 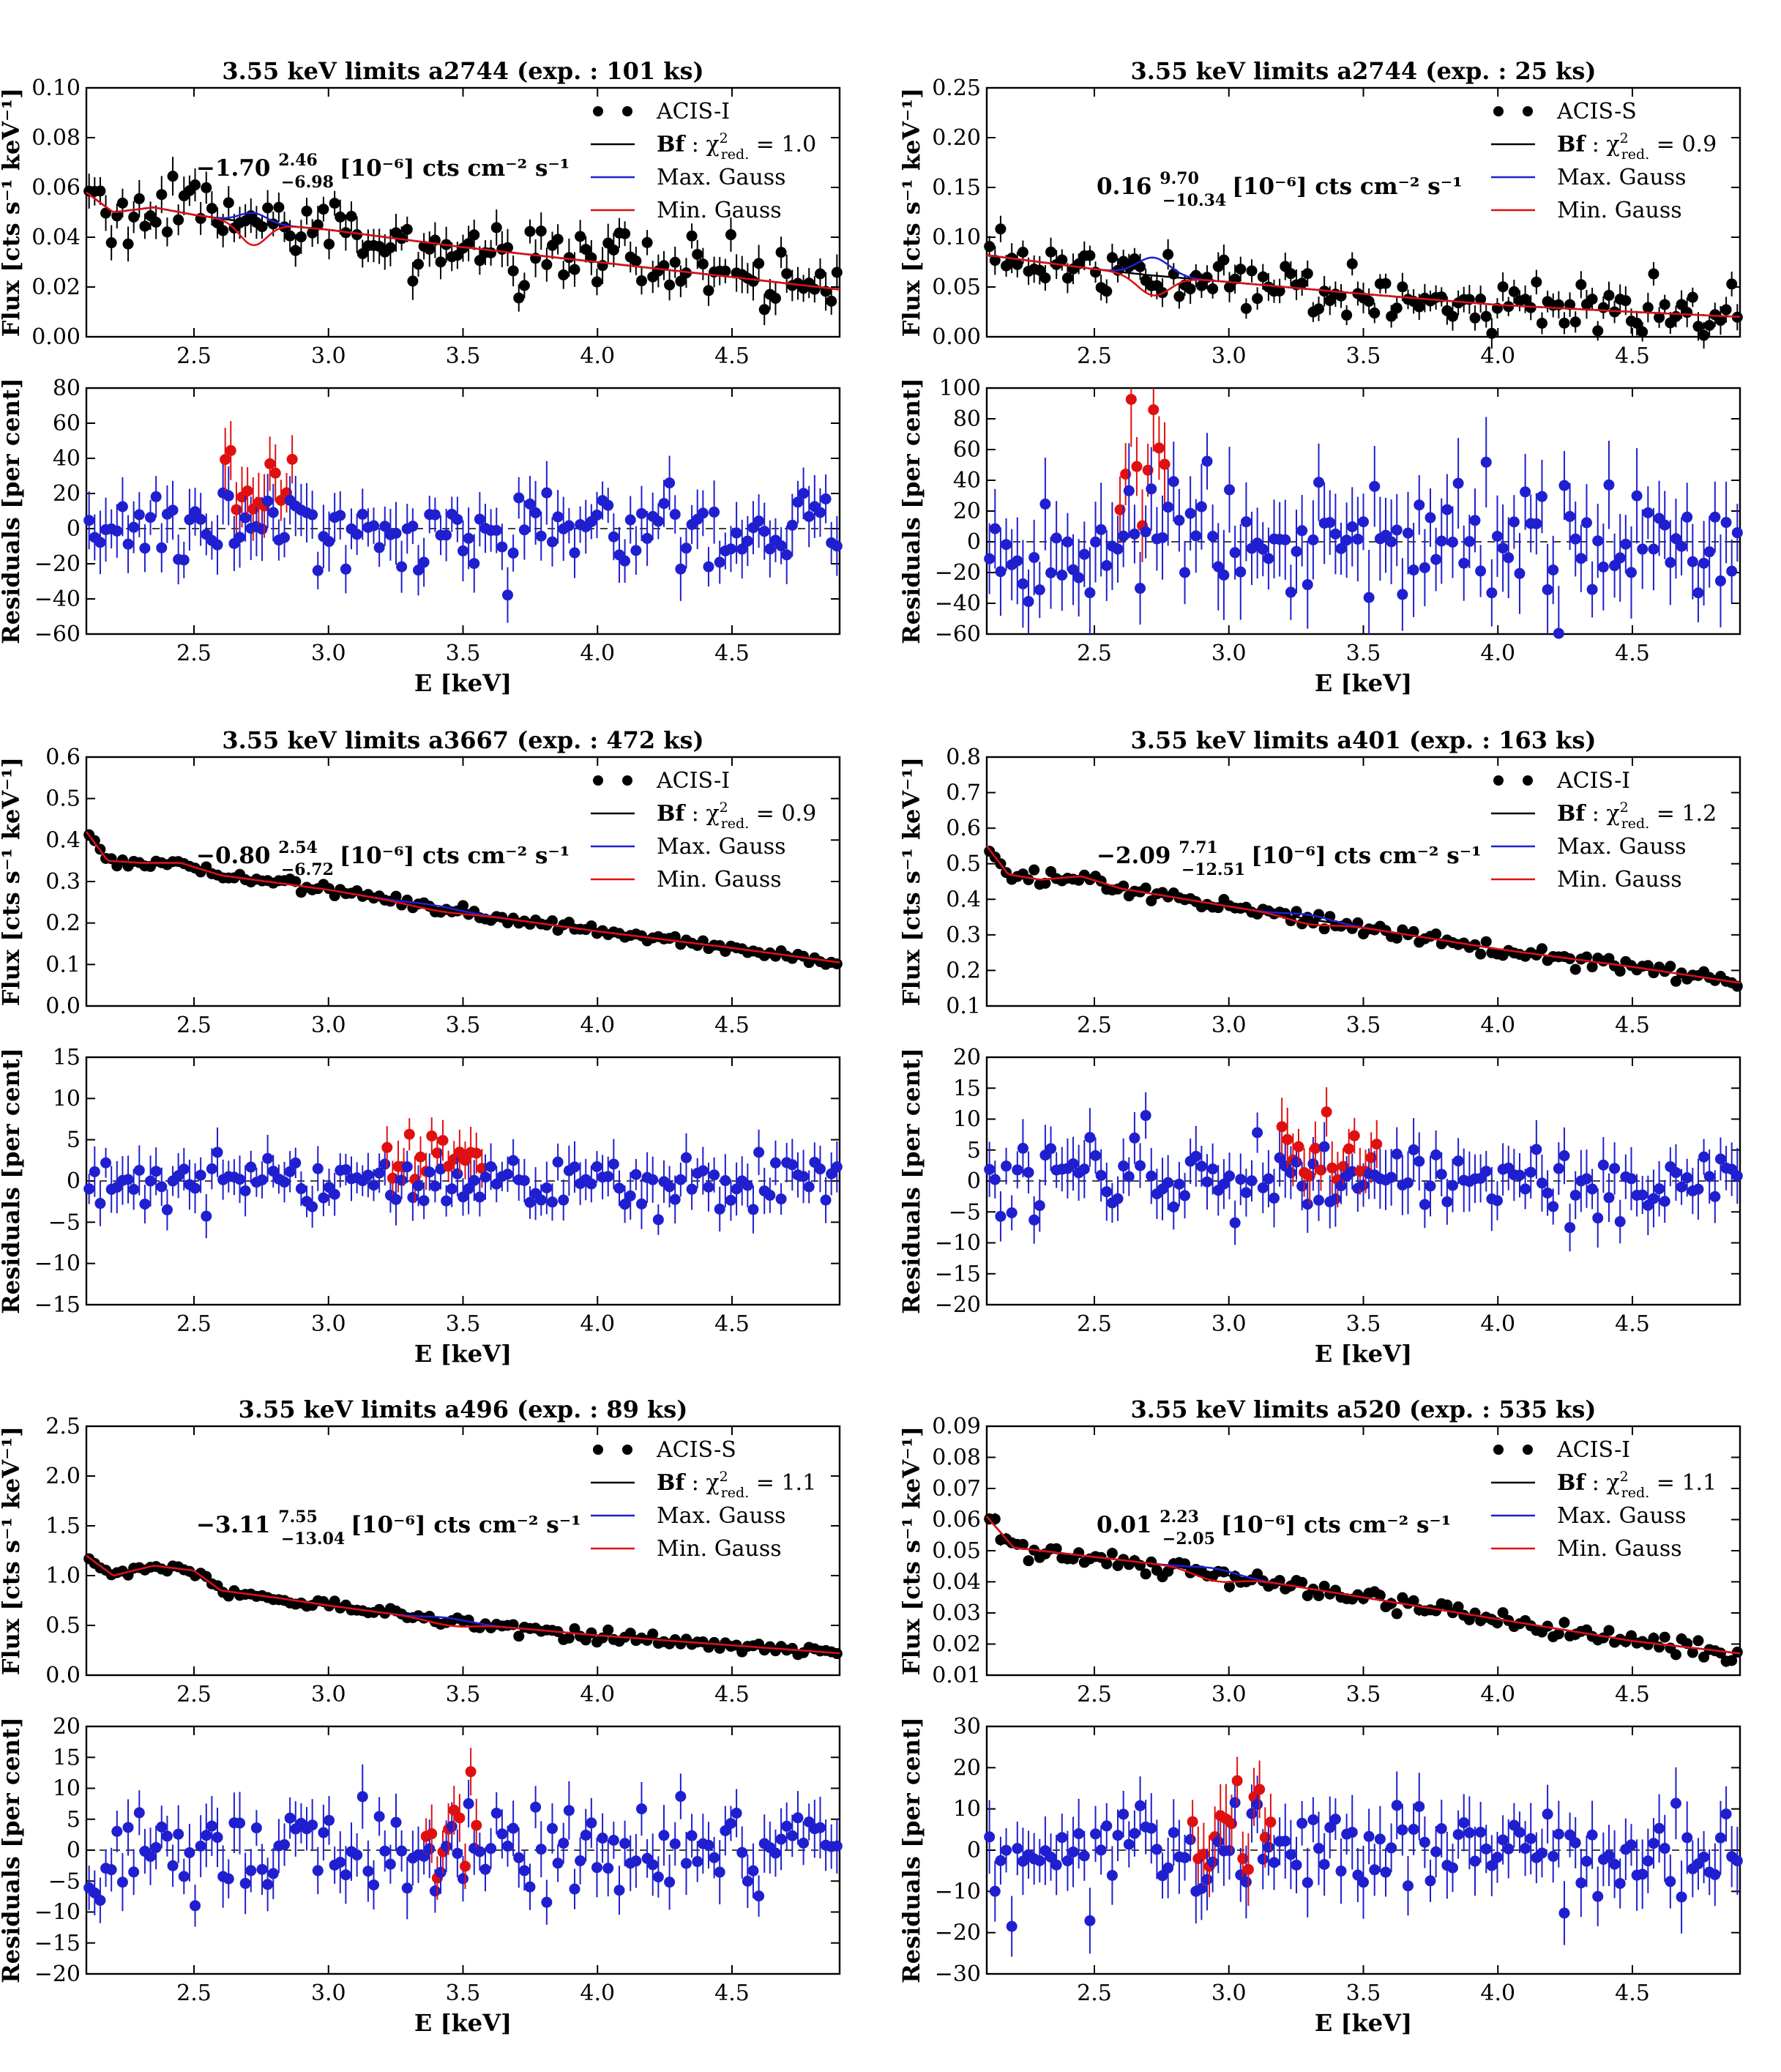 What do you see at coordinates (463, 1354) in the screenshot?
I see `residual-x-axis-label: E [keV]` at bounding box center [463, 1354].